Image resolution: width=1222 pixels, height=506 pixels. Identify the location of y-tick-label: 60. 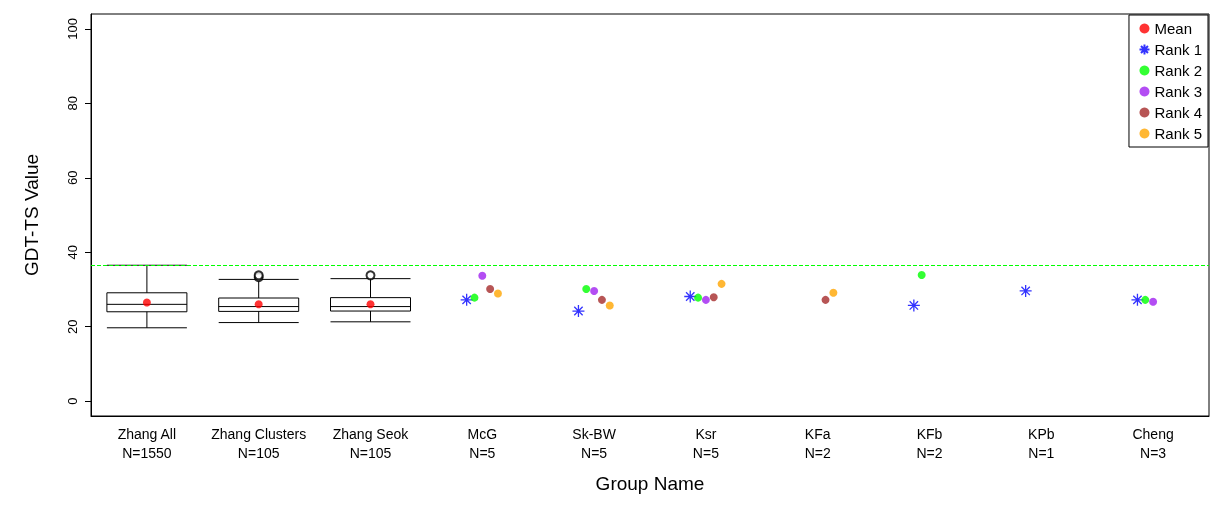
(72, 178).